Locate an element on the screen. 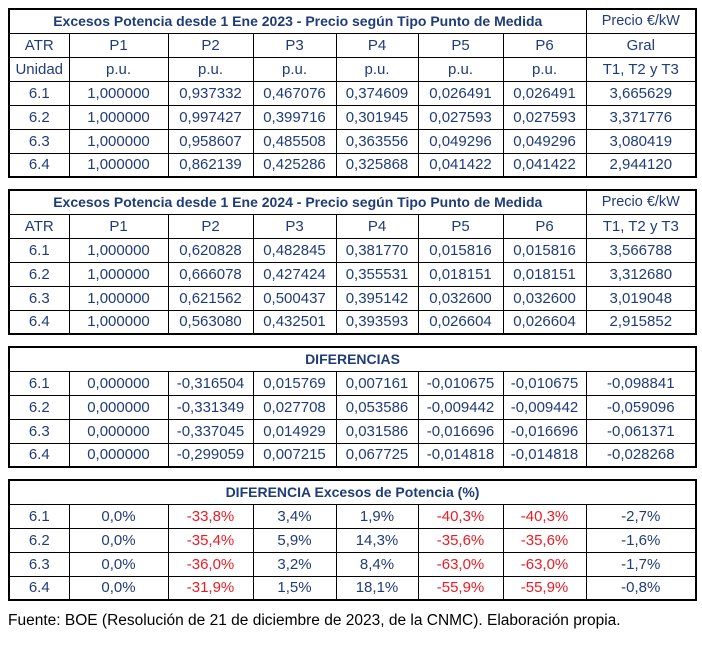  table-cell: -63,0% is located at coordinates (460, 564).